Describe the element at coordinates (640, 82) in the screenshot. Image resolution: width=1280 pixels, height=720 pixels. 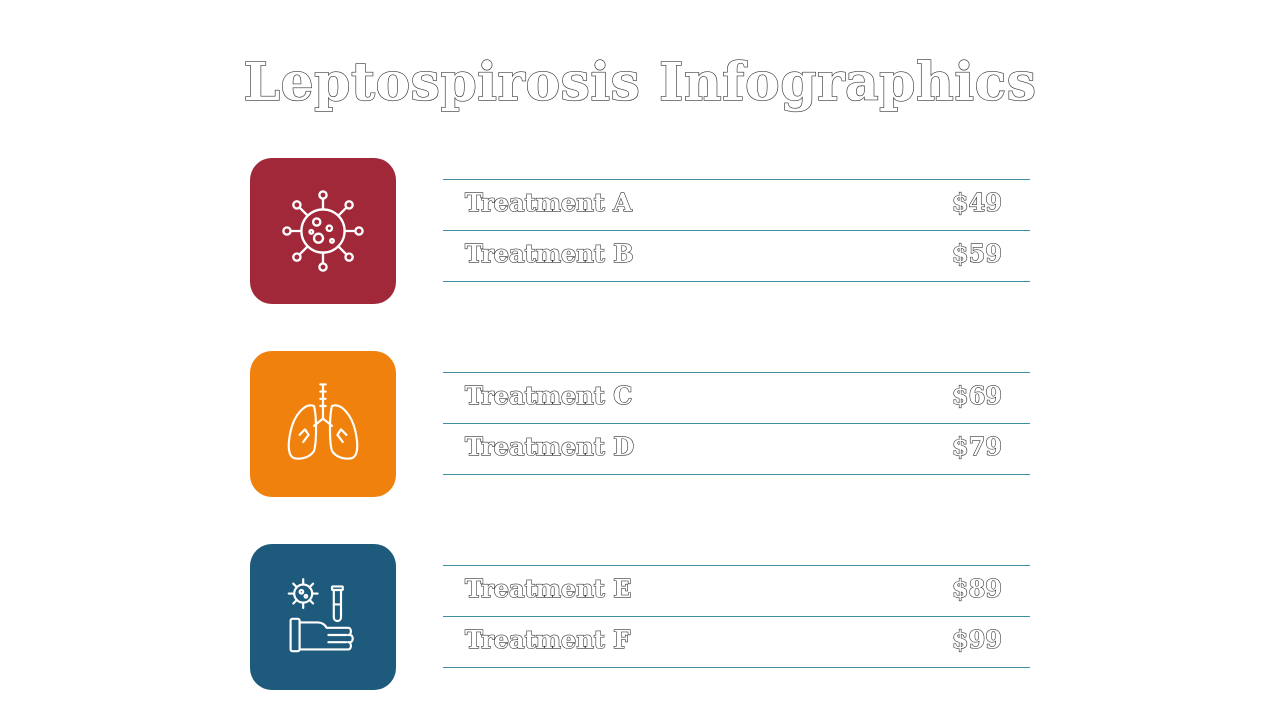
I see `page-title: Leptospirosis Infographics` at that location.